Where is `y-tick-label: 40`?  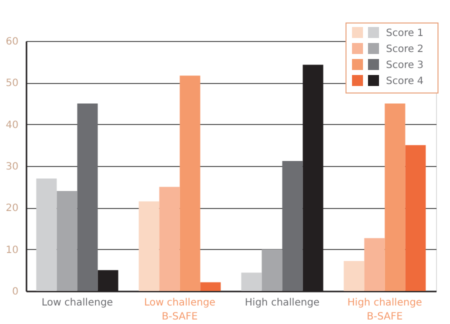 y-tick-label: 40 is located at coordinates (12, 125).